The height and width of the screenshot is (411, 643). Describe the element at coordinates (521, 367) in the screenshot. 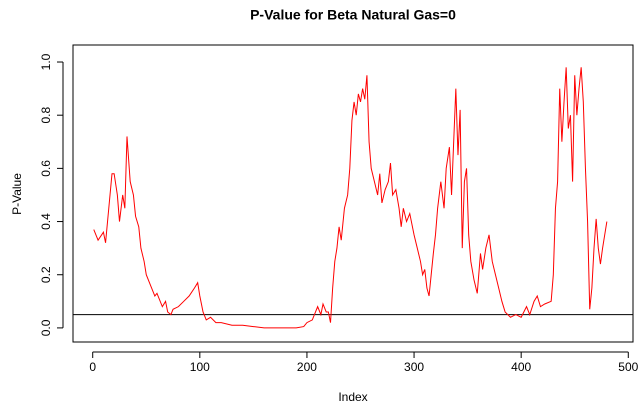

I see `x-tick-label: 400` at that location.